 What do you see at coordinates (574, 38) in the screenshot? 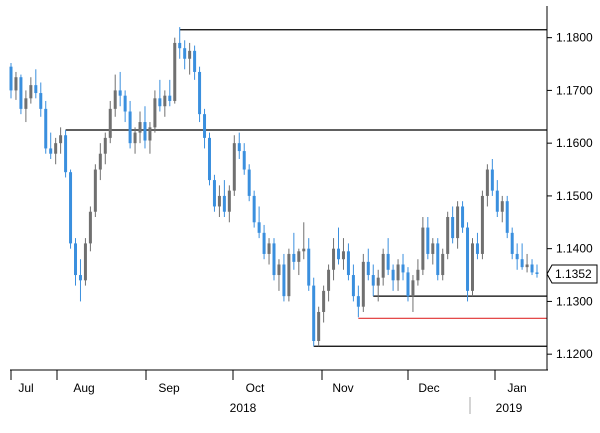
I see `y-tick-label: 1.1800` at bounding box center [574, 38].